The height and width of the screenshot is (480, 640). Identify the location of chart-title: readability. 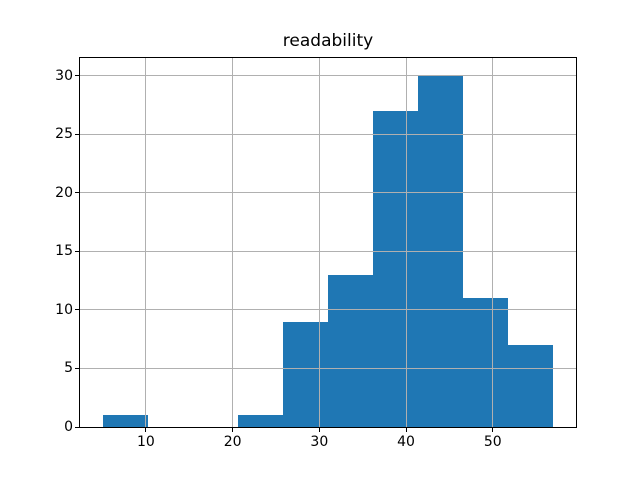
(328, 41).